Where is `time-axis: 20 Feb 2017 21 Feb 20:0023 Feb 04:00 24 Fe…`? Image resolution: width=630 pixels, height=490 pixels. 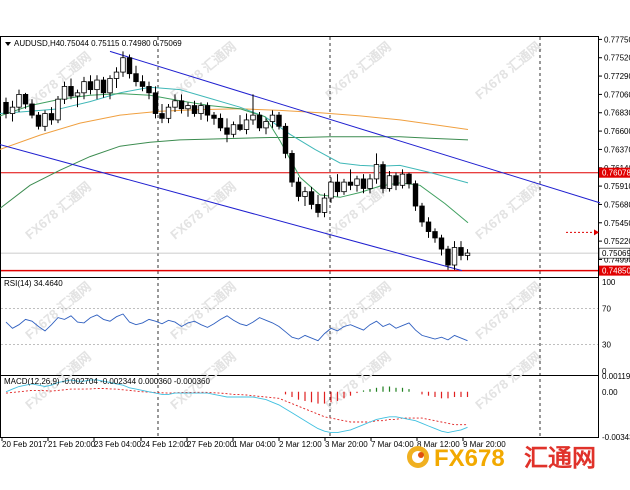 time-axis: 20 Feb 2017 21 Feb 20:0023 Feb 04:00 24 Fe… is located at coordinates (253, 443).